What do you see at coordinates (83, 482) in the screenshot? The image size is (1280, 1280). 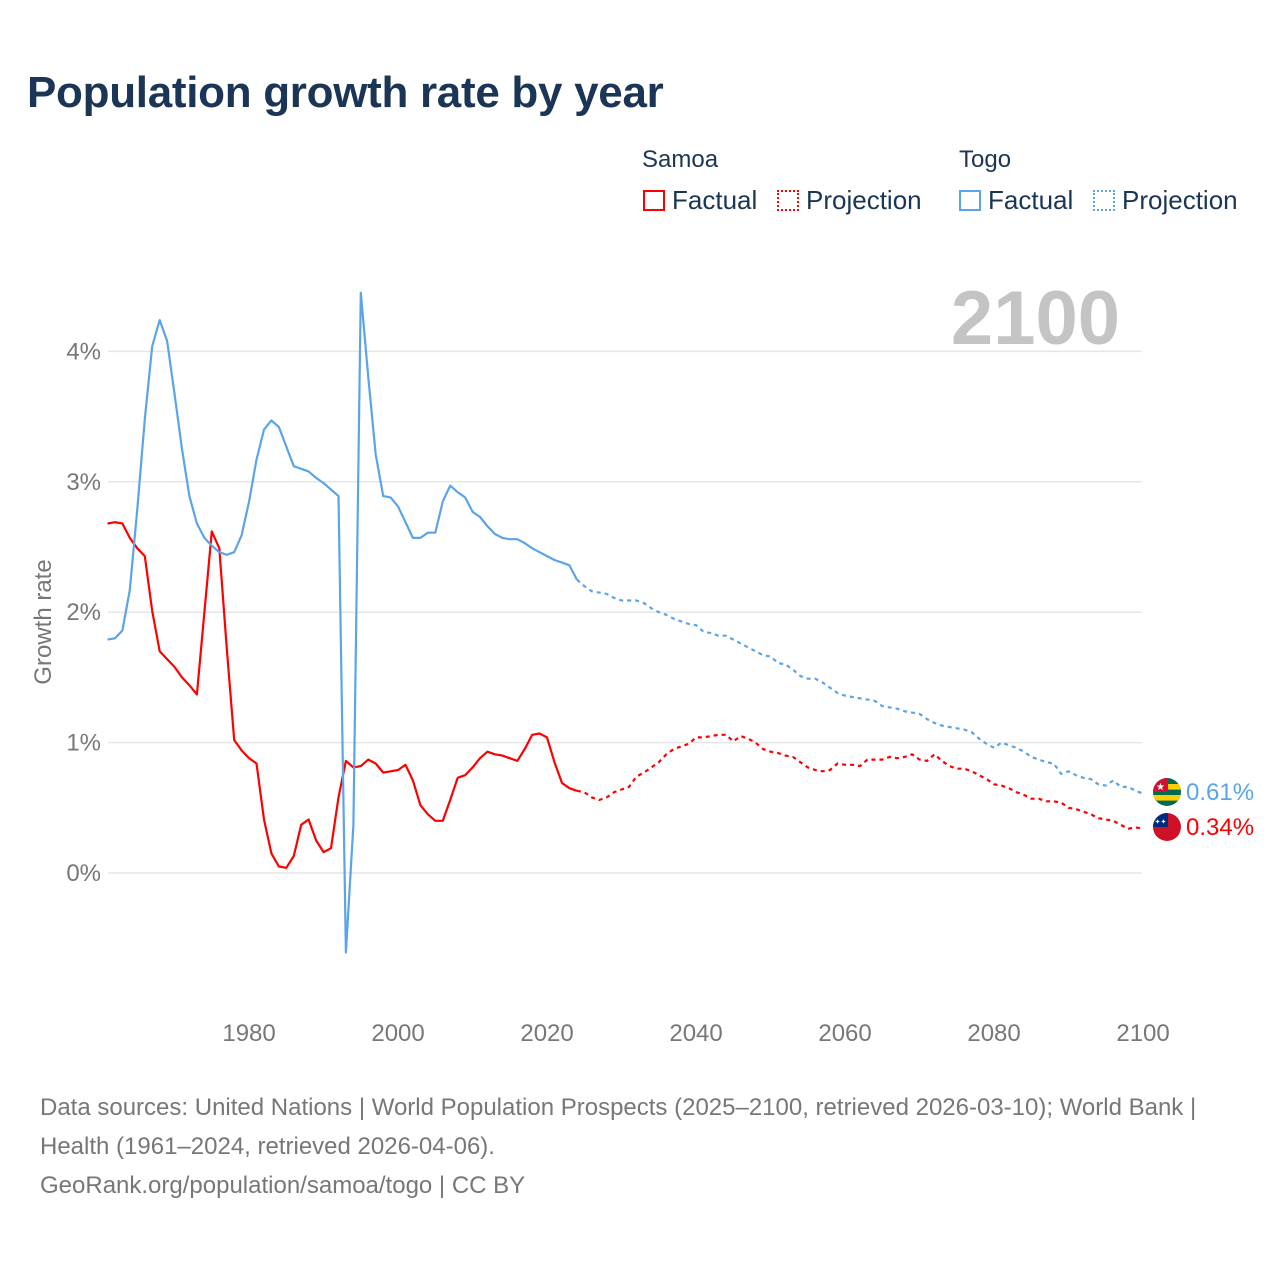 I see `y-tick-label: 3%` at bounding box center [83, 482].